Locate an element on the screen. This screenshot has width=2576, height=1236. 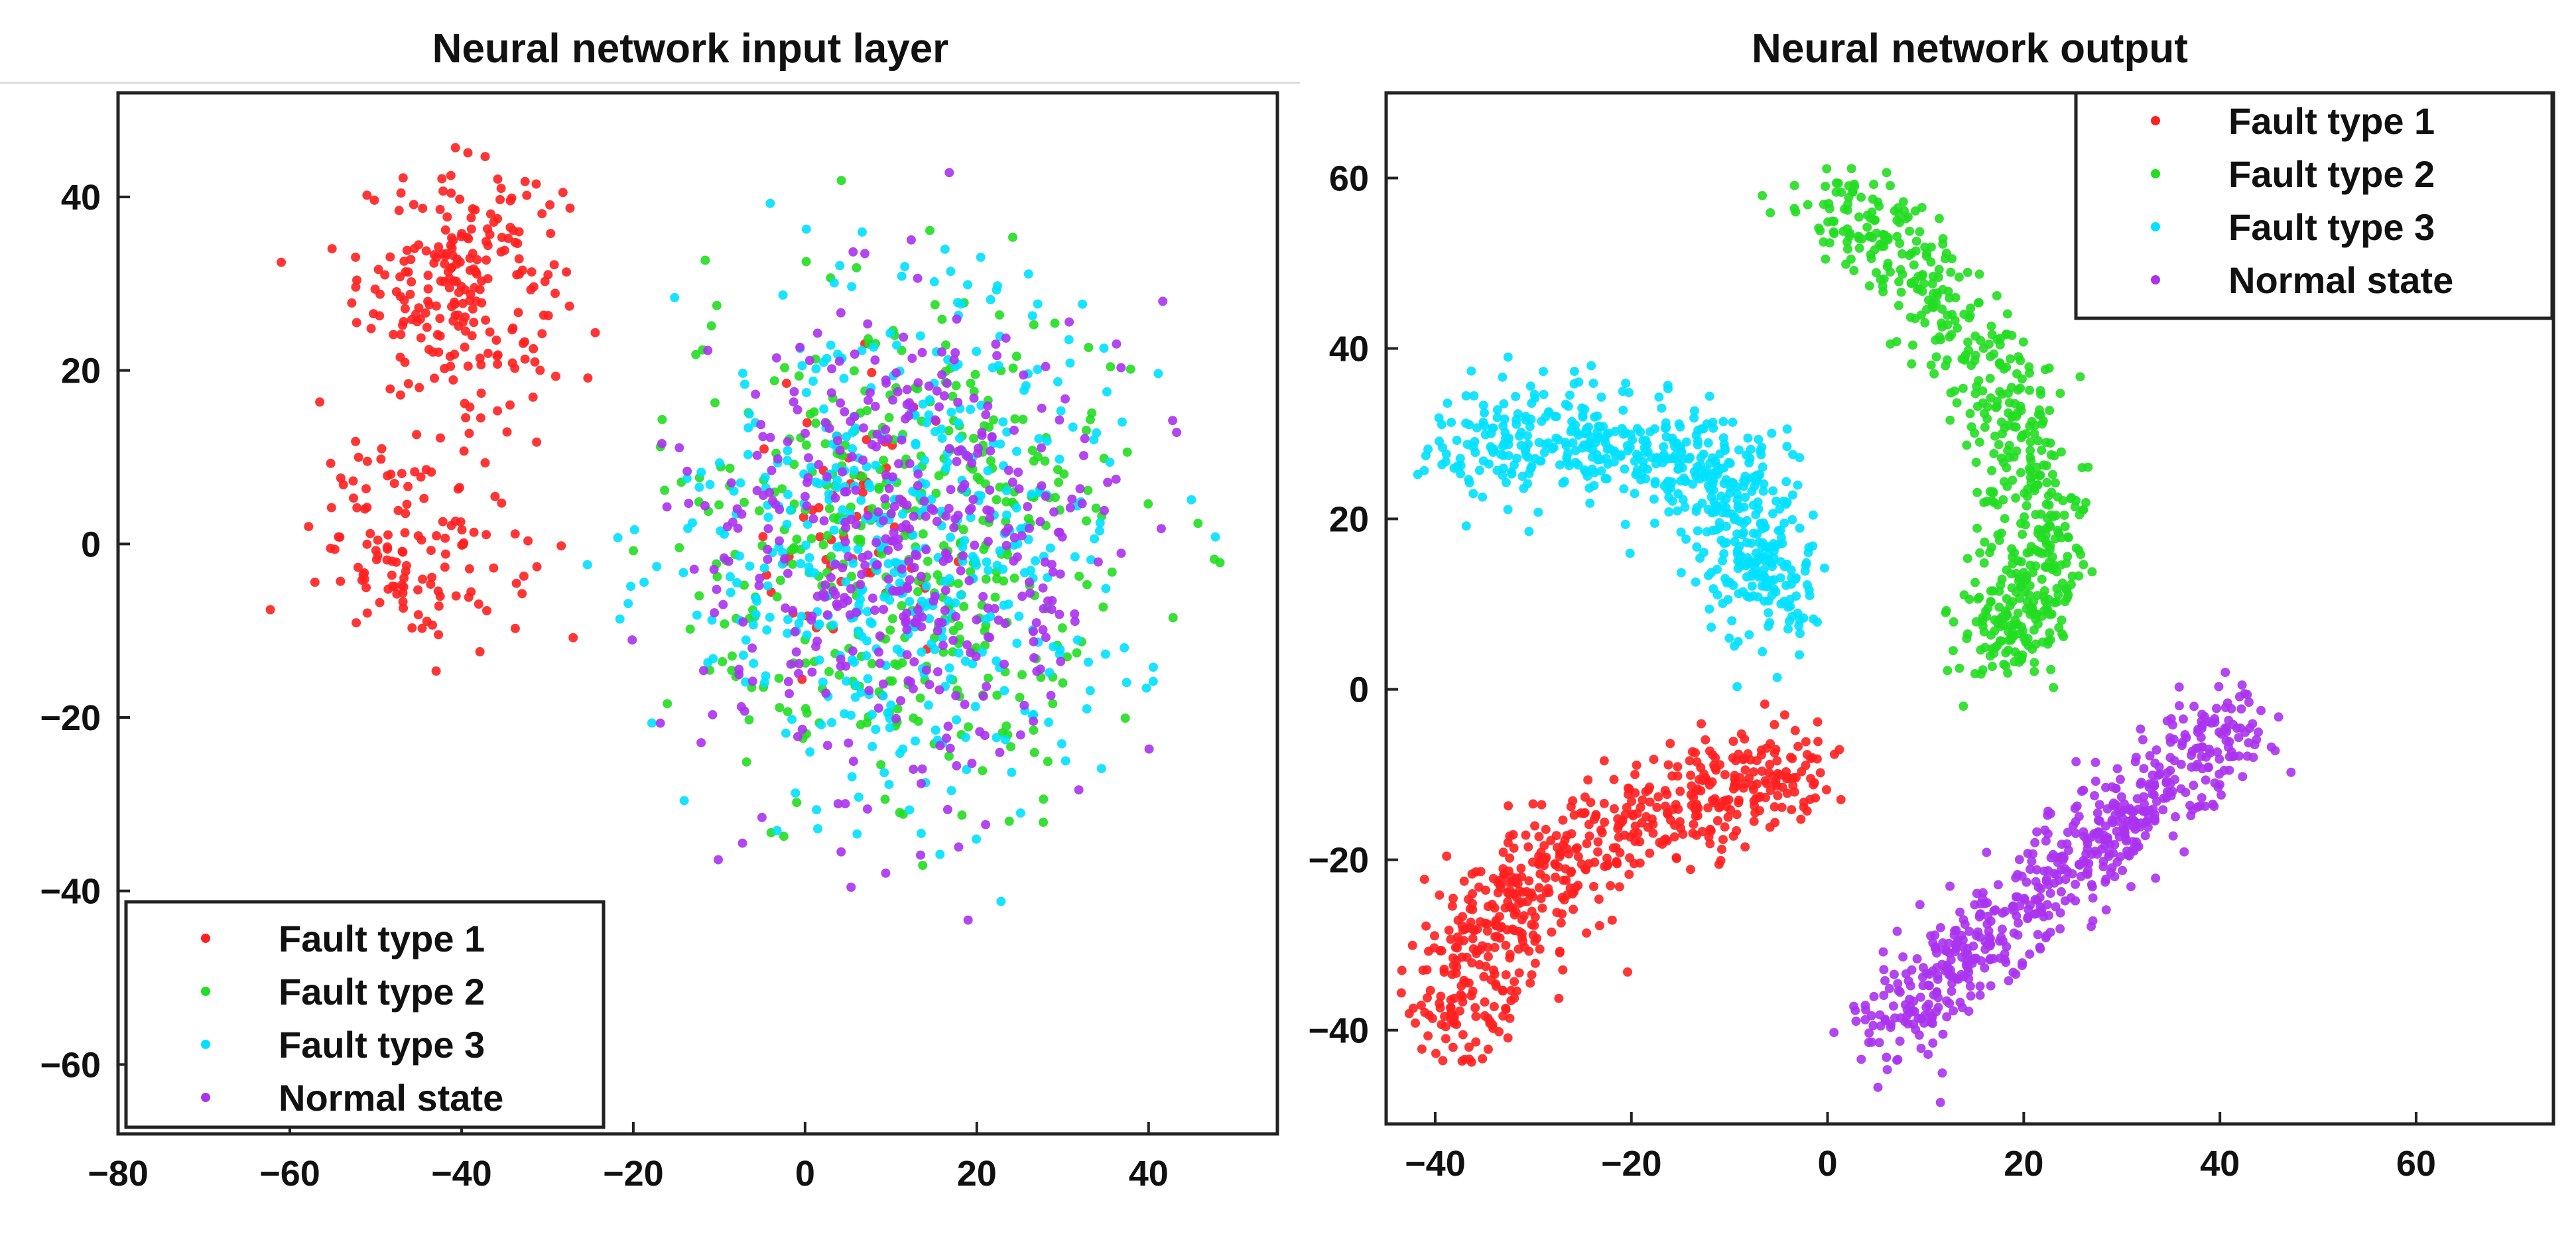
chart-title: Neural network output is located at coordinates (1970, 49).